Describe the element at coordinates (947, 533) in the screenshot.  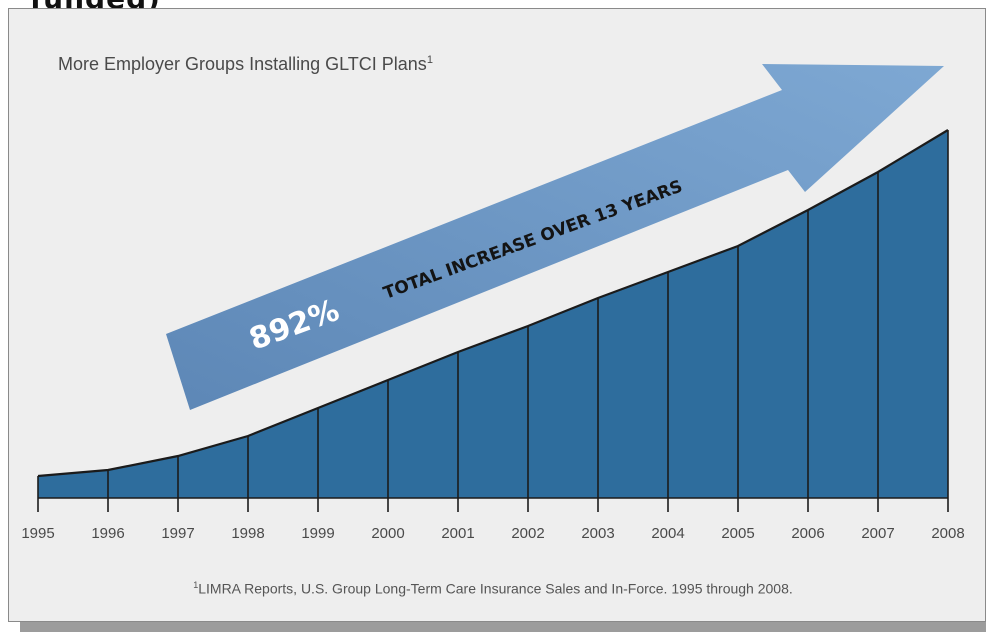
I see `x-tick-label: 2008` at that location.